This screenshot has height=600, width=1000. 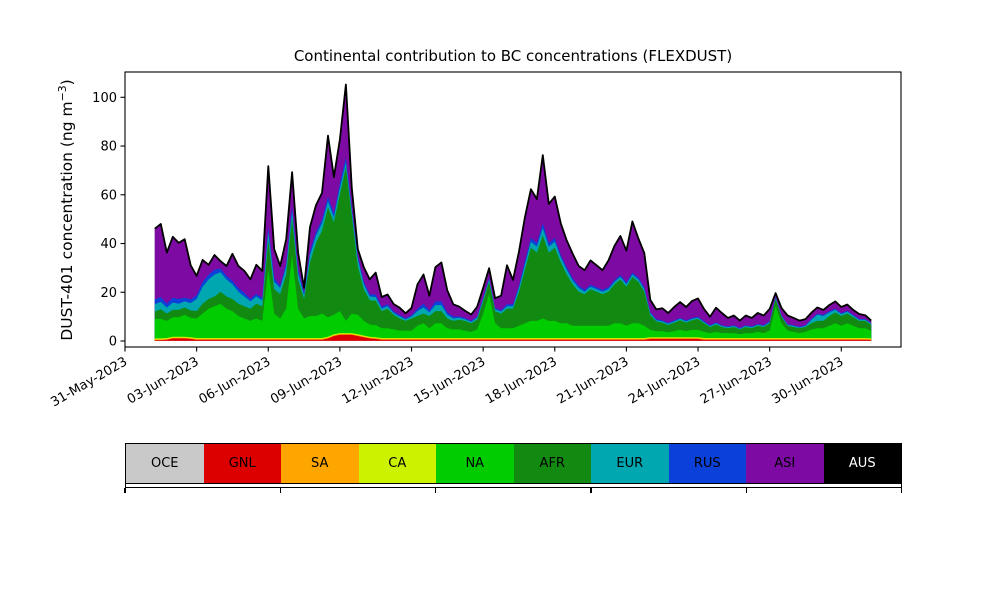 What do you see at coordinates (736, 380) in the screenshot?
I see `x-axis-tick-label: 27-Jun-2023` at bounding box center [736, 380].